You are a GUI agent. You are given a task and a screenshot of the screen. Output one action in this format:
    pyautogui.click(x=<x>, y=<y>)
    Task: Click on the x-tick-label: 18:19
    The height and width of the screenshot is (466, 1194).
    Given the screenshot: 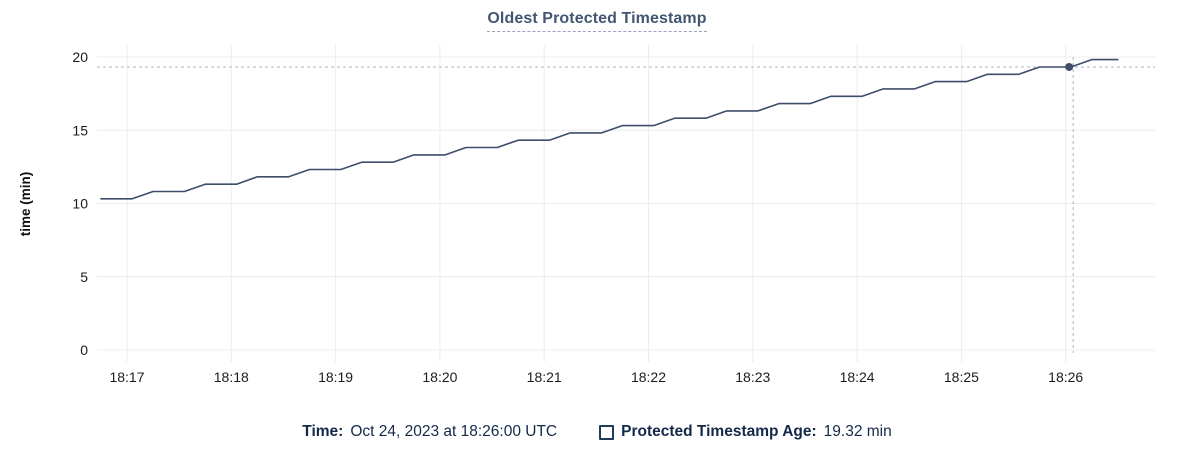 What is the action you would take?
    pyautogui.click(x=335, y=377)
    